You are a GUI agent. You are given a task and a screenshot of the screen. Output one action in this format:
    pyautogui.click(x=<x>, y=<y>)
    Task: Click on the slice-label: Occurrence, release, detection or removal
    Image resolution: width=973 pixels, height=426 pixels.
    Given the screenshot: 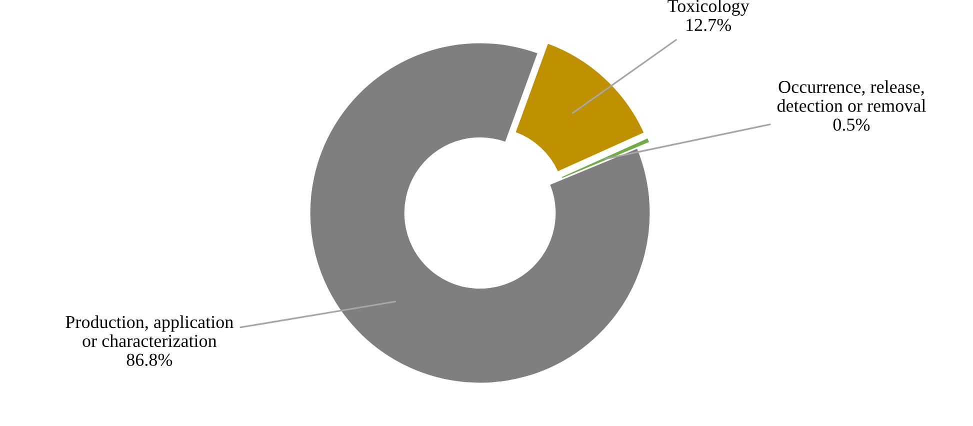 What is the action you would take?
    pyautogui.click(x=851, y=96)
    